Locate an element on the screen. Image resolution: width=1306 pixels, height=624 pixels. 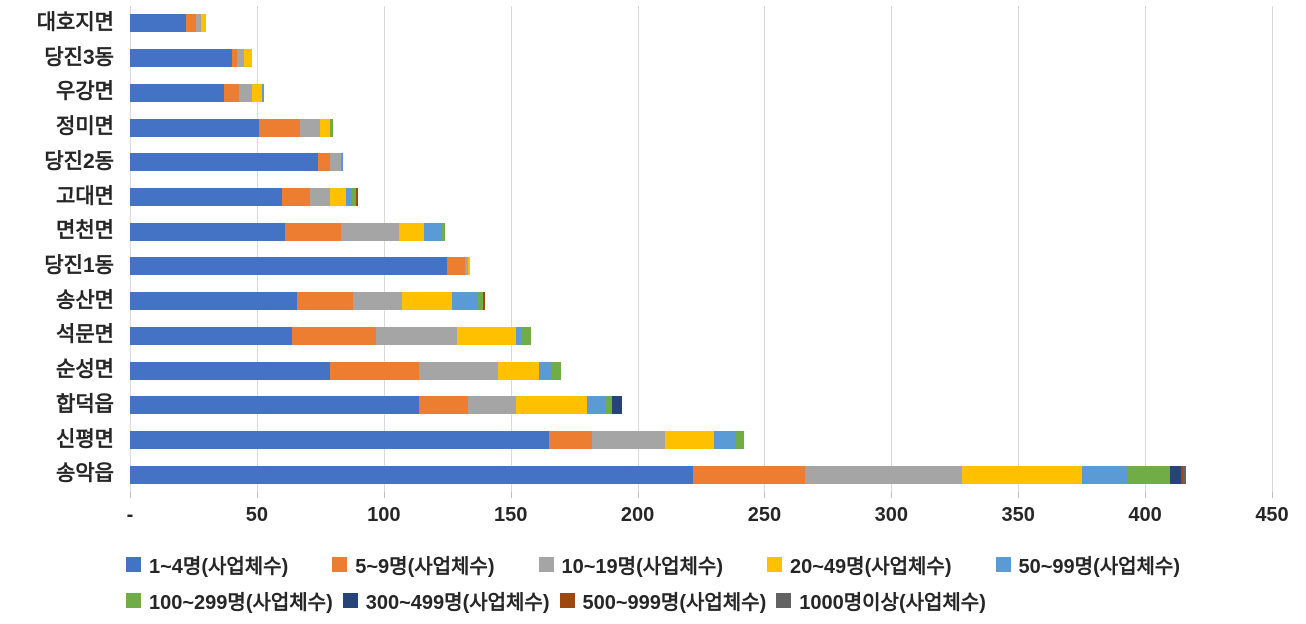
x-tick-label: 400 is located at coordinates (1145, 515).